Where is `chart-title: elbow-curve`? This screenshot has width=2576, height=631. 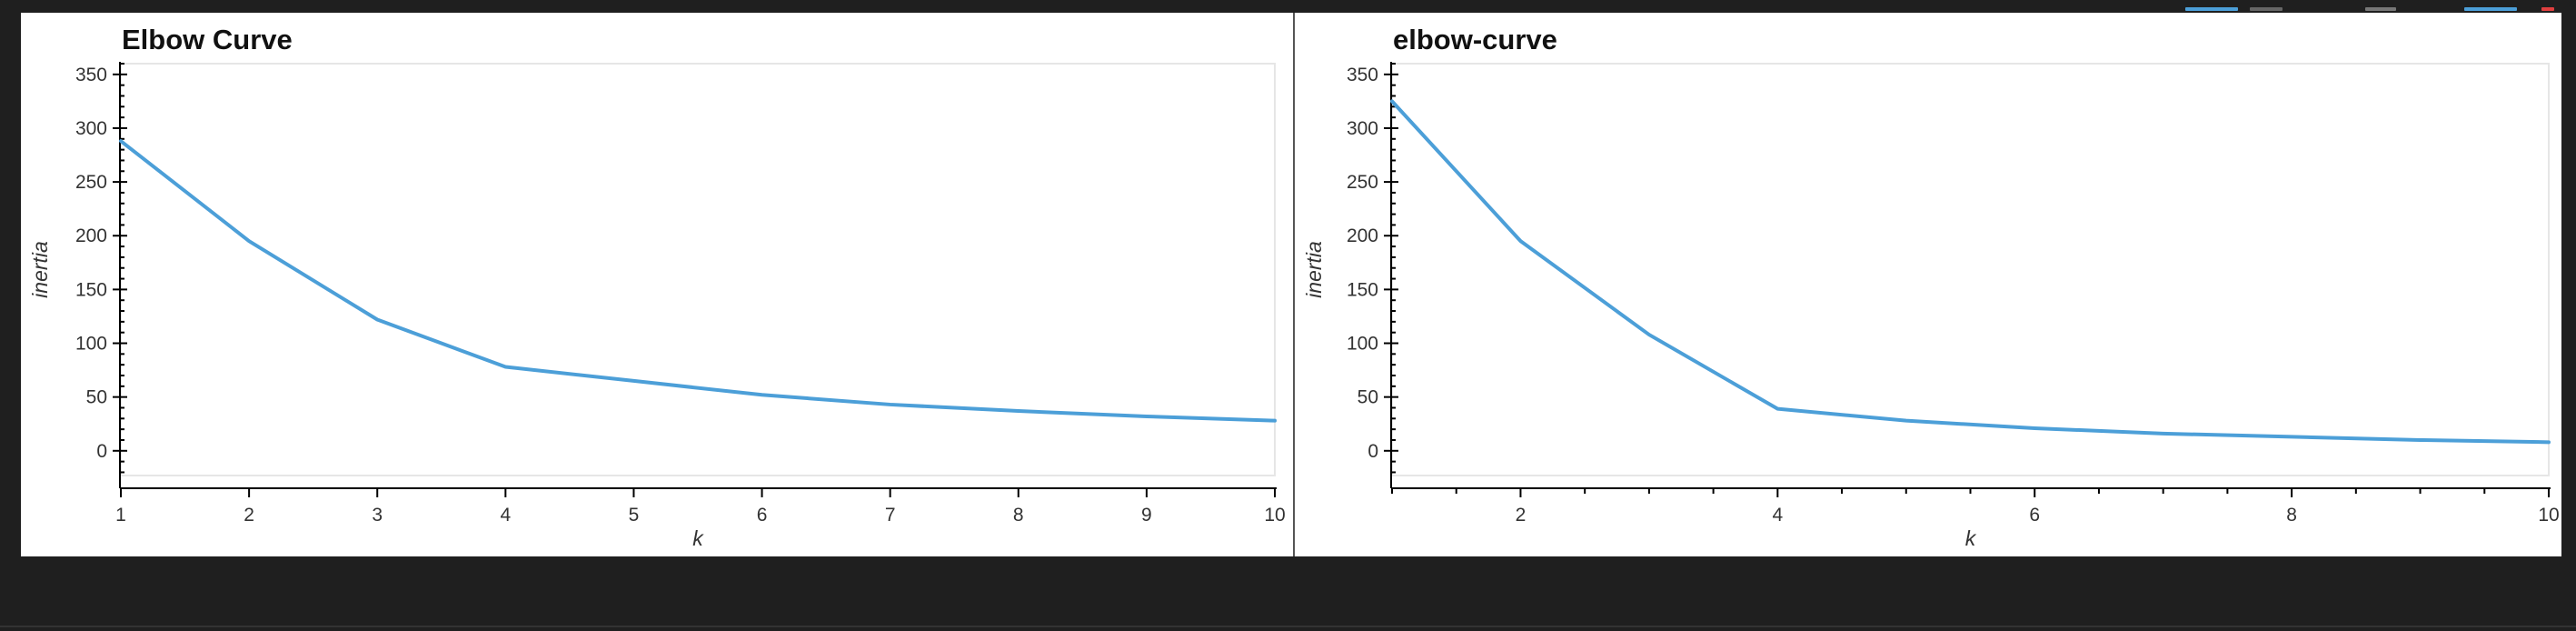
chart-title: elbow-curve is located at coordinates (1475, 39).